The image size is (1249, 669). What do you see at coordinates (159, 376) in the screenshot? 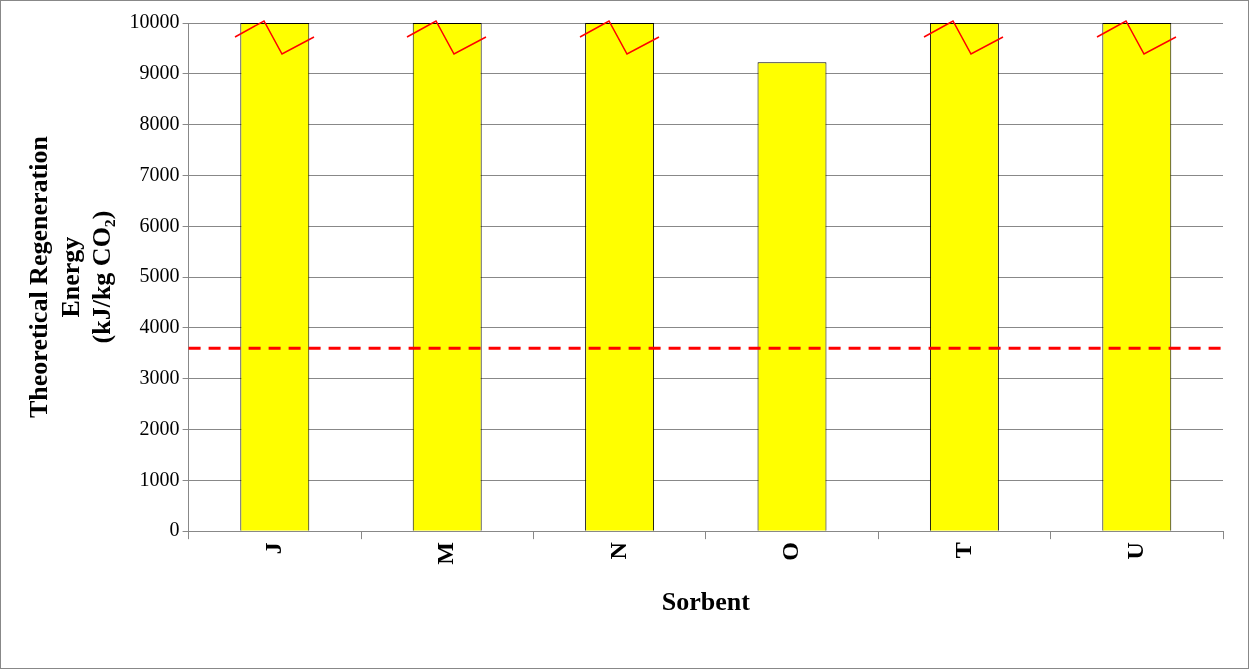
I see `y-tick-label: 3000` at bounding box center [159, 376].